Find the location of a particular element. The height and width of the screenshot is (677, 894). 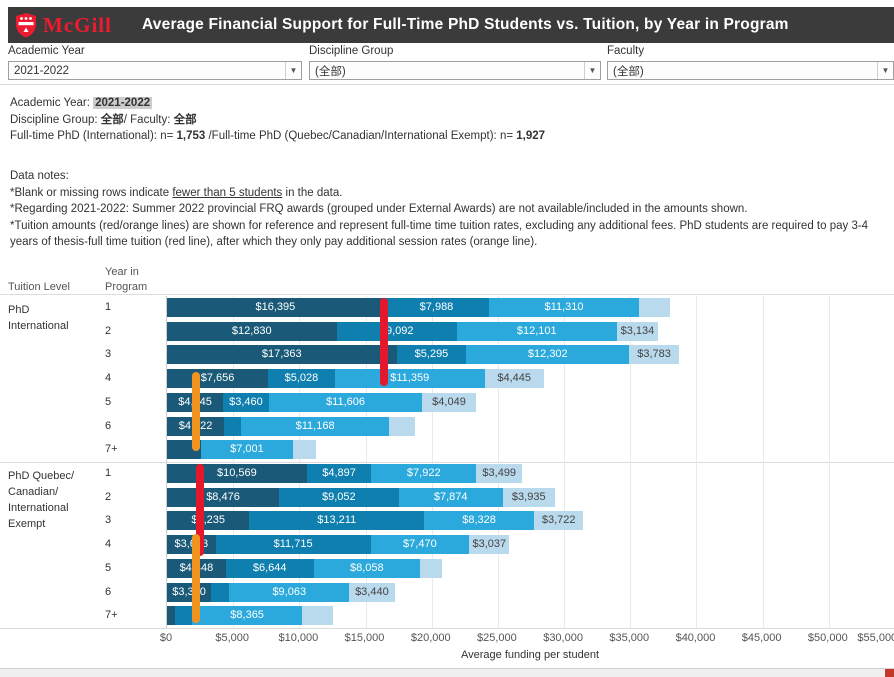

bar-segment-dark: $7,656 is located at coordinates (218, 379).